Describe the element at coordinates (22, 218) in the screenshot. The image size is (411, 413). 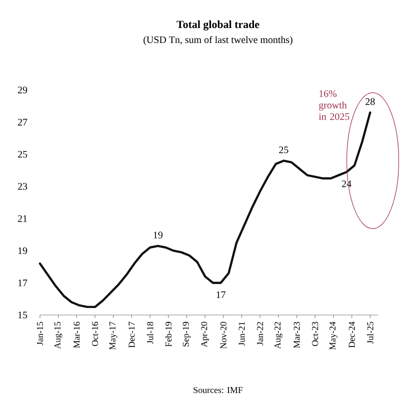
I see `y-tick-label: 21` at that location.